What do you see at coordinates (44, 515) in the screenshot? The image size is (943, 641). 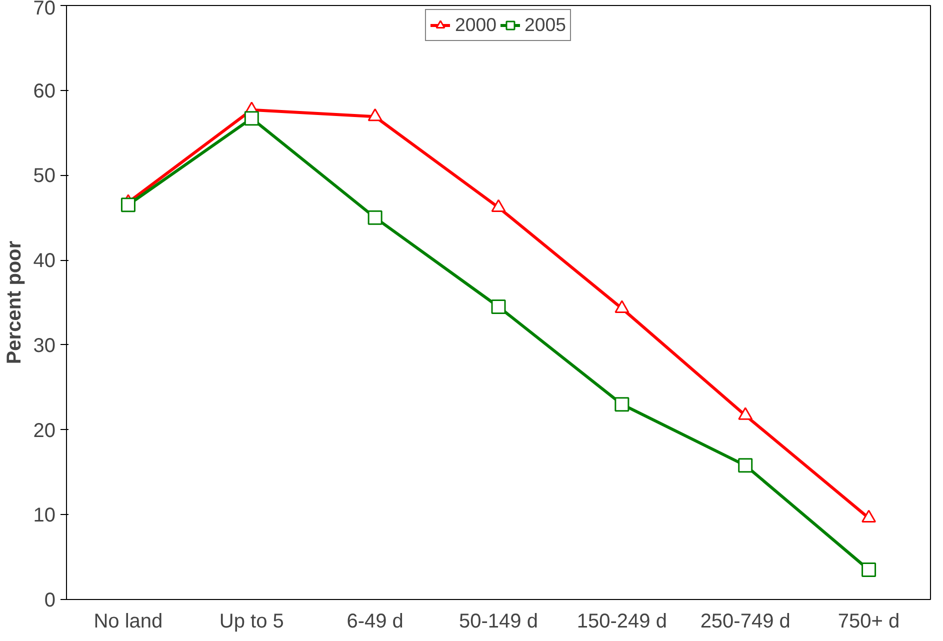 I see `y-tick-label: 10` at bounding box center [44, 515].